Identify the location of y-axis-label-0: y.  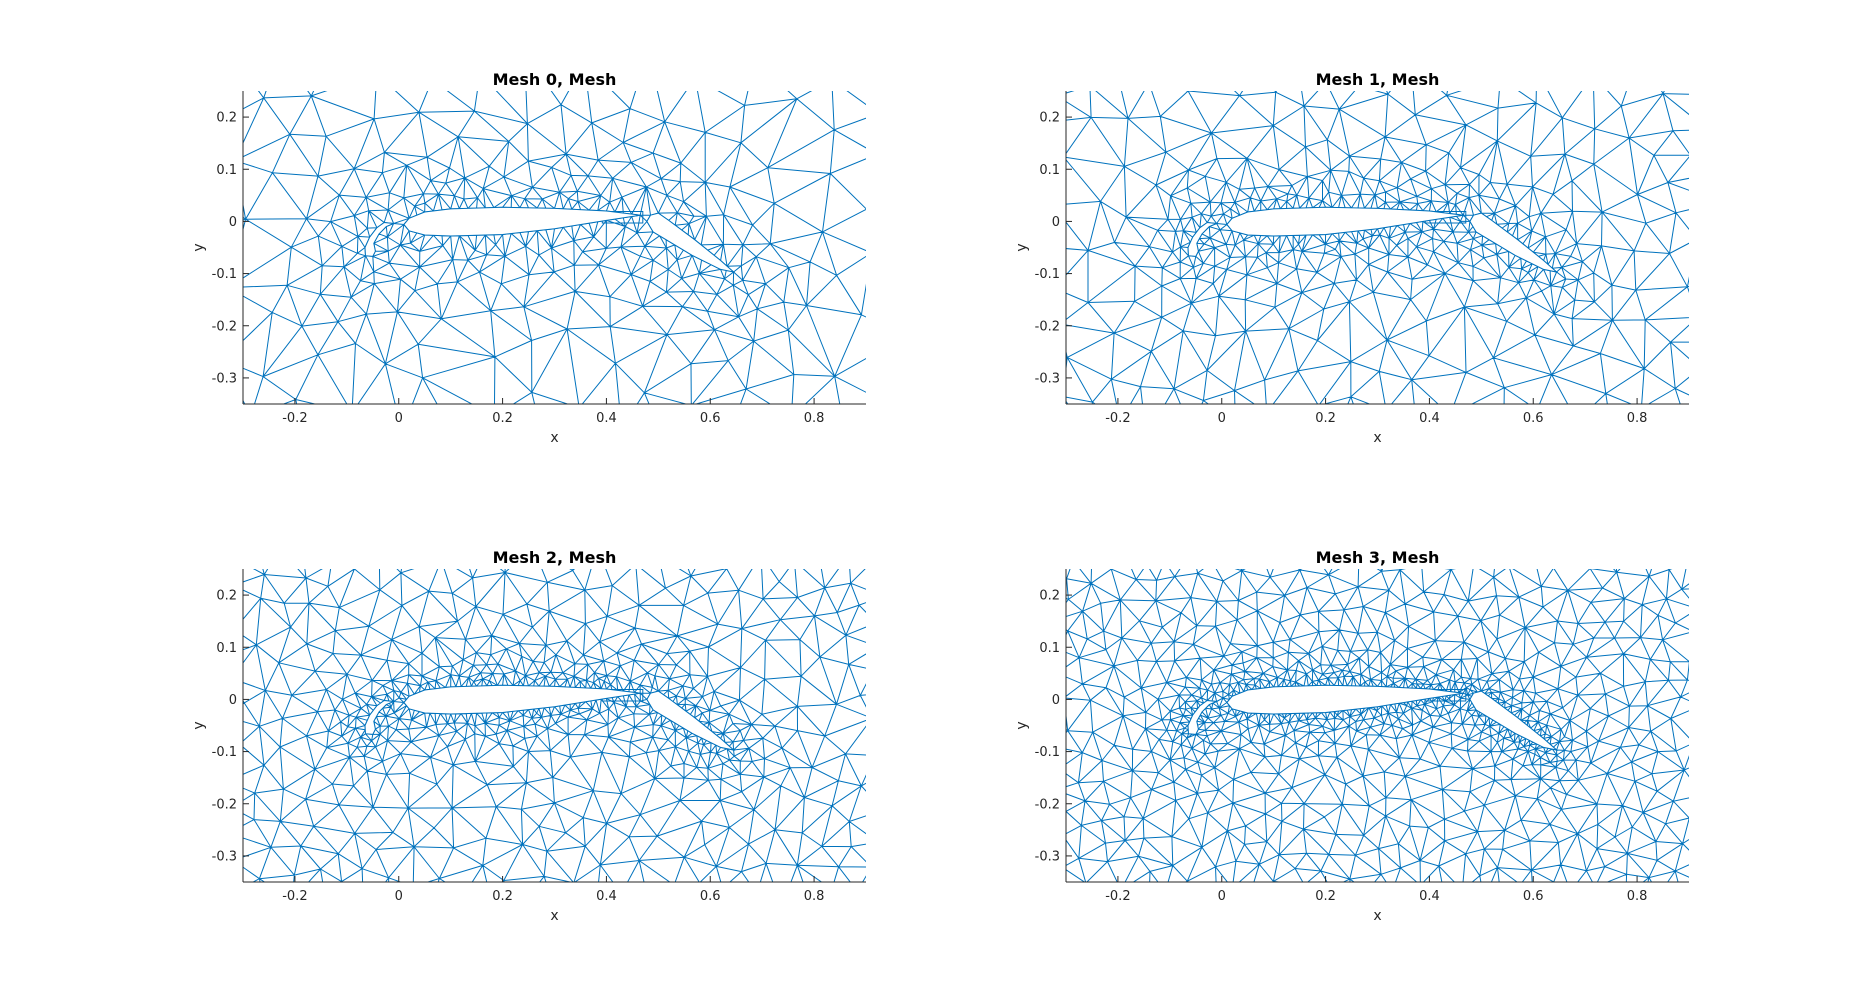
(199, 247).